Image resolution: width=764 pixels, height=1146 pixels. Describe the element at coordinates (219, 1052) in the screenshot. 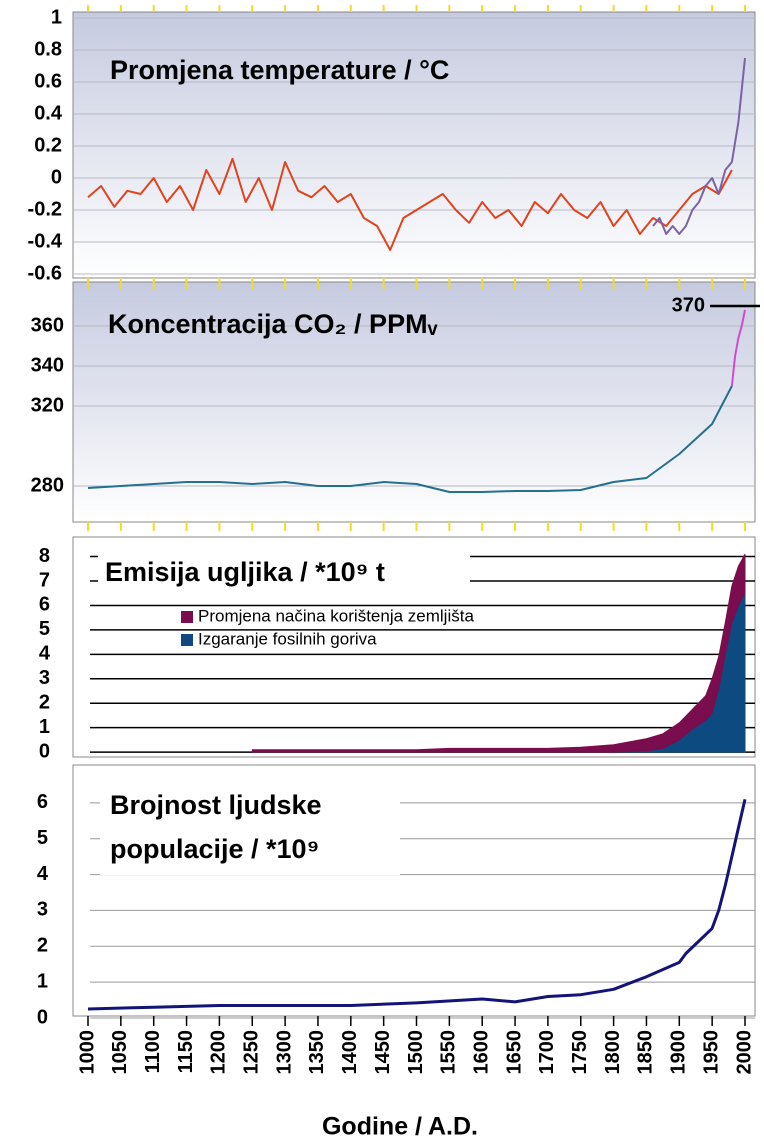

I see `x-tick-label: 1200` at that location.